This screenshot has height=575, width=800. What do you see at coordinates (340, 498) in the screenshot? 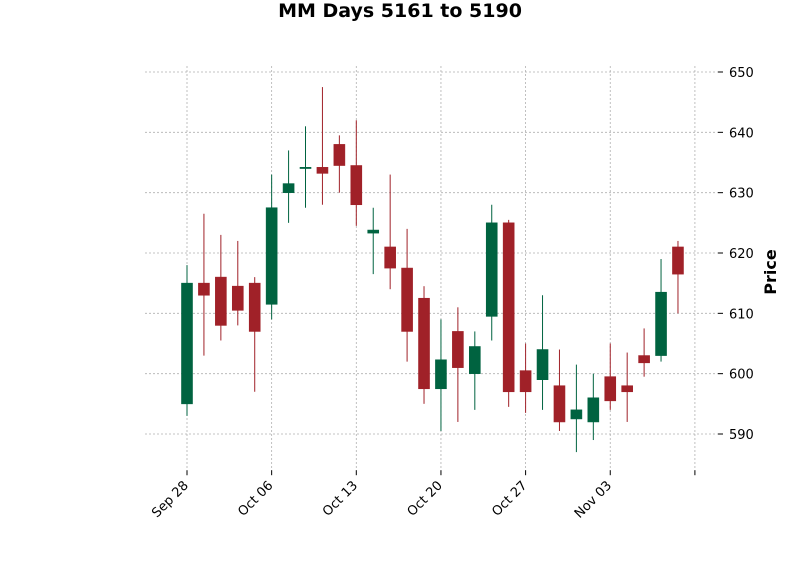
I see `x-tick-label: Oct 13` at bounding box center [340, 498].